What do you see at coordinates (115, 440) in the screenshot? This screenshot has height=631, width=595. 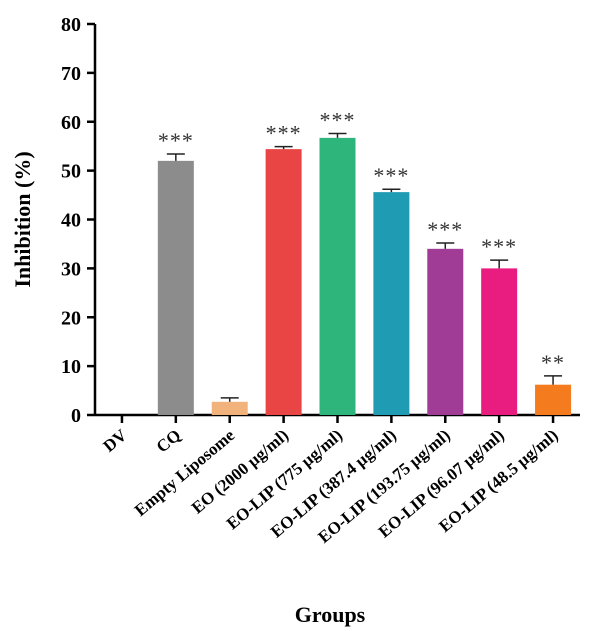 I see `x-tick-label: DV` at bounding box center [115, 440].